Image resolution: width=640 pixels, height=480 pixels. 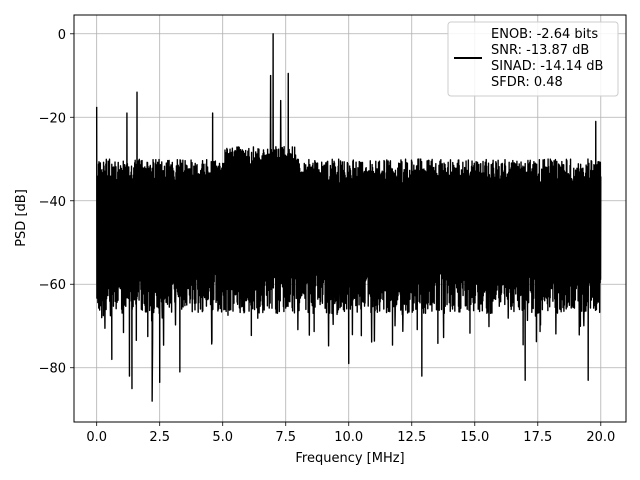 I want to click on y-tick-label: −20, so click(x=52, y=118).